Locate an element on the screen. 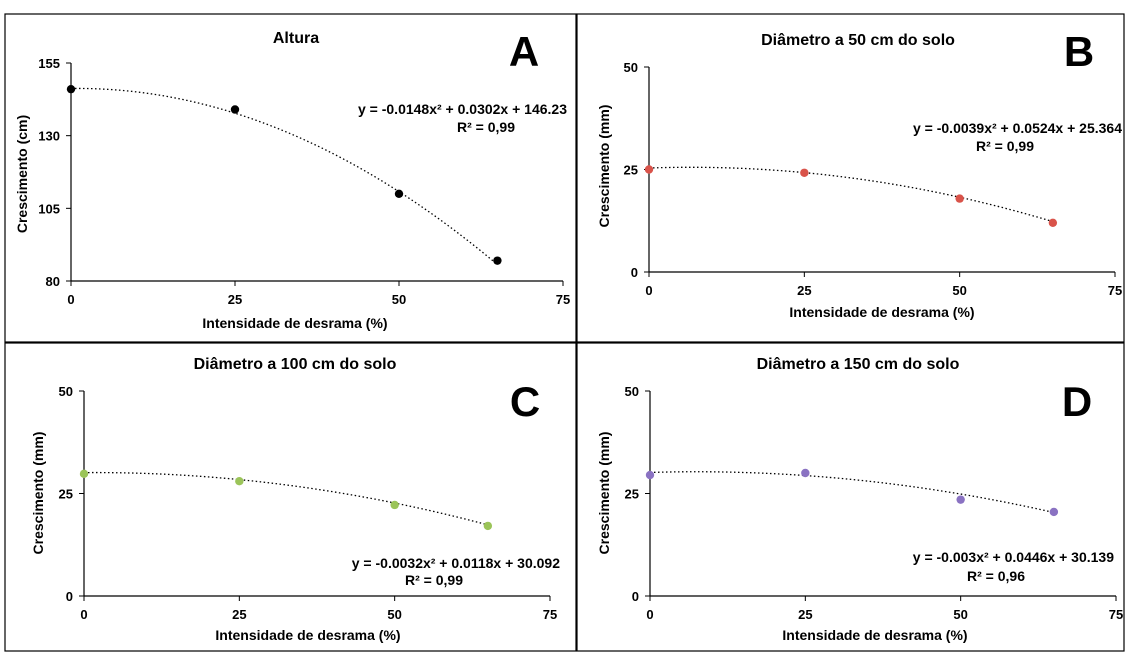 This screenshot has height=654, width=1129. panel-c-y-tick-label-2: 50 is located at coordinates (66, 391).